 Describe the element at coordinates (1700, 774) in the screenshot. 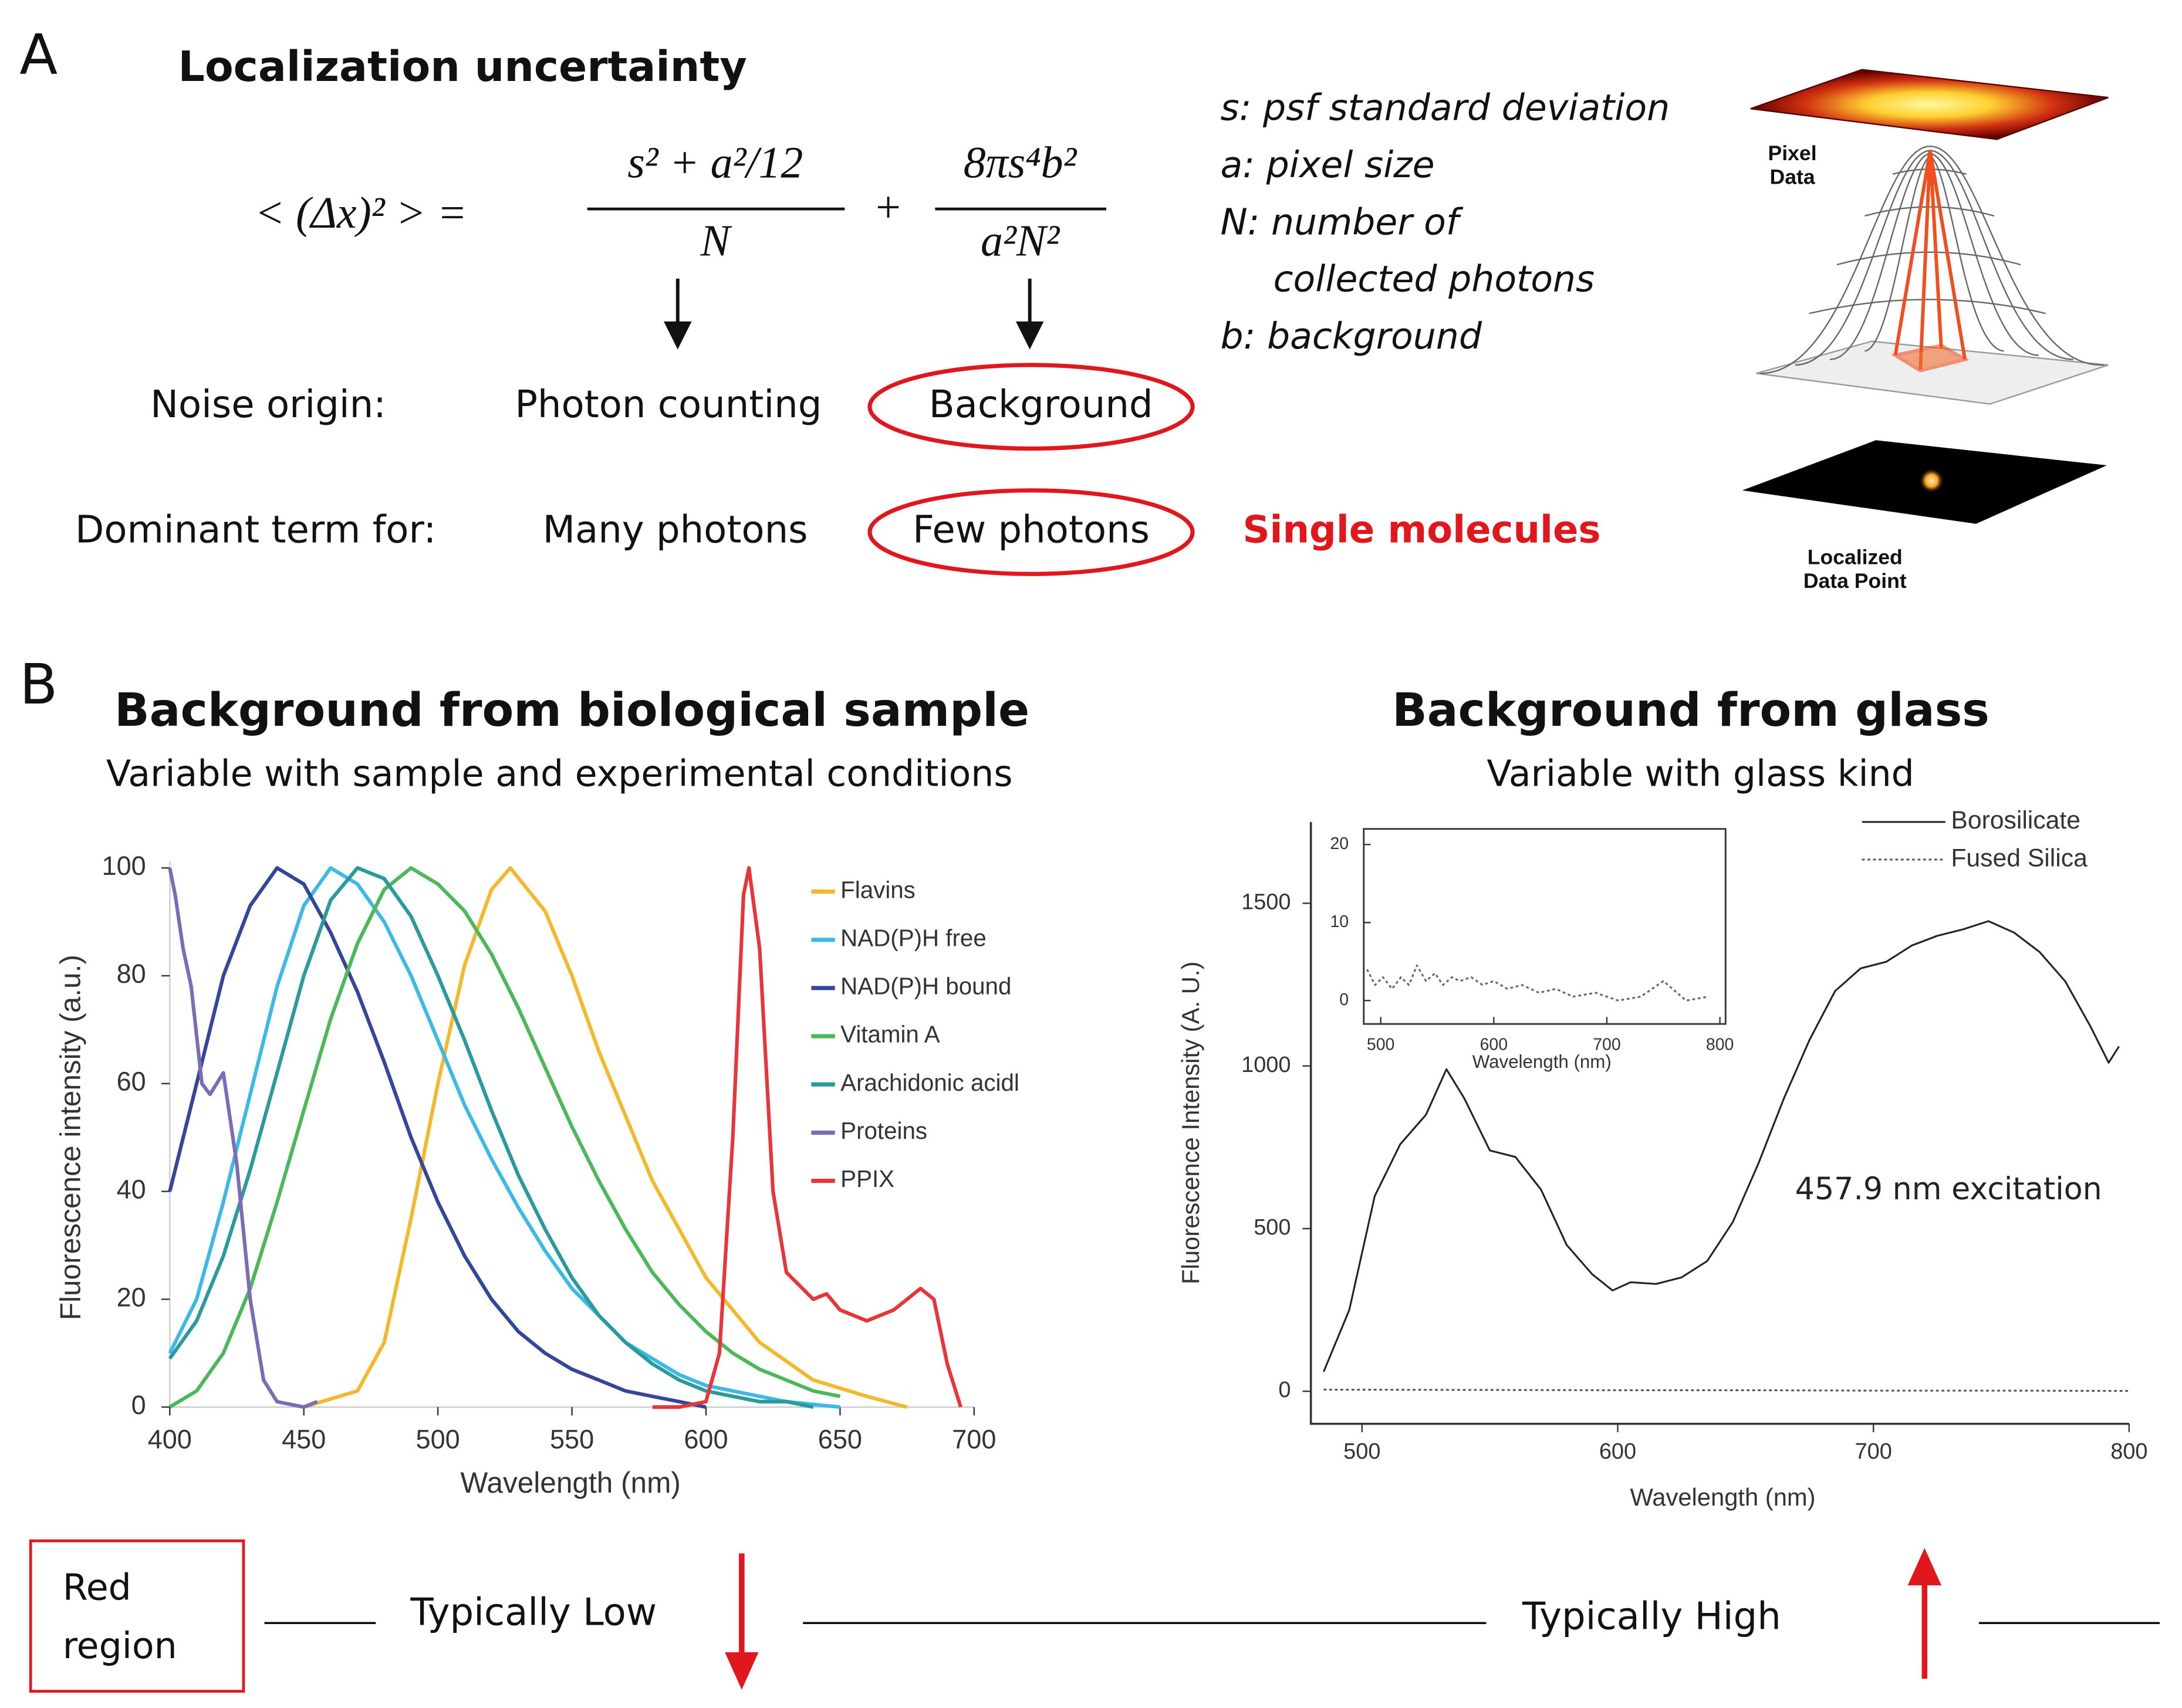

I see `chart-subtitle: Variable with glass kind` at that location.